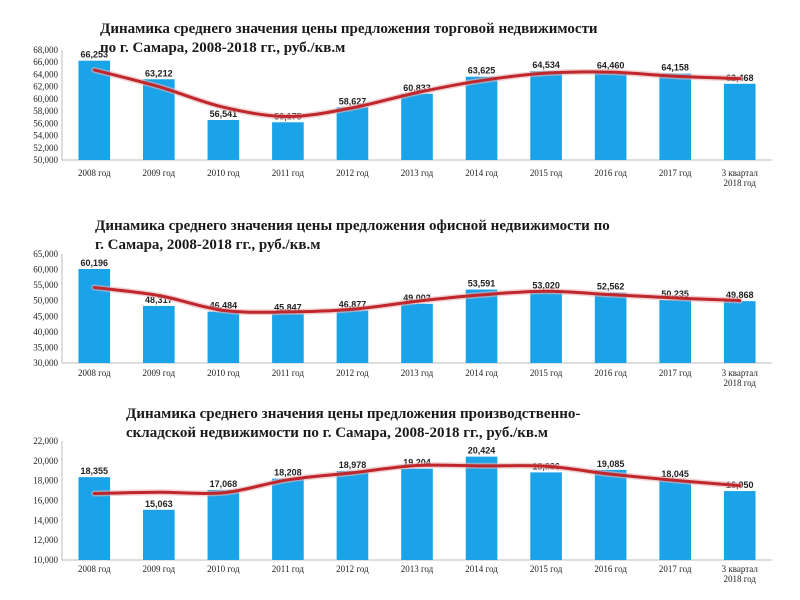 This screenshot has height=600, width=800. I want to click on y-tick-label: 52,000, so click(45, 148).